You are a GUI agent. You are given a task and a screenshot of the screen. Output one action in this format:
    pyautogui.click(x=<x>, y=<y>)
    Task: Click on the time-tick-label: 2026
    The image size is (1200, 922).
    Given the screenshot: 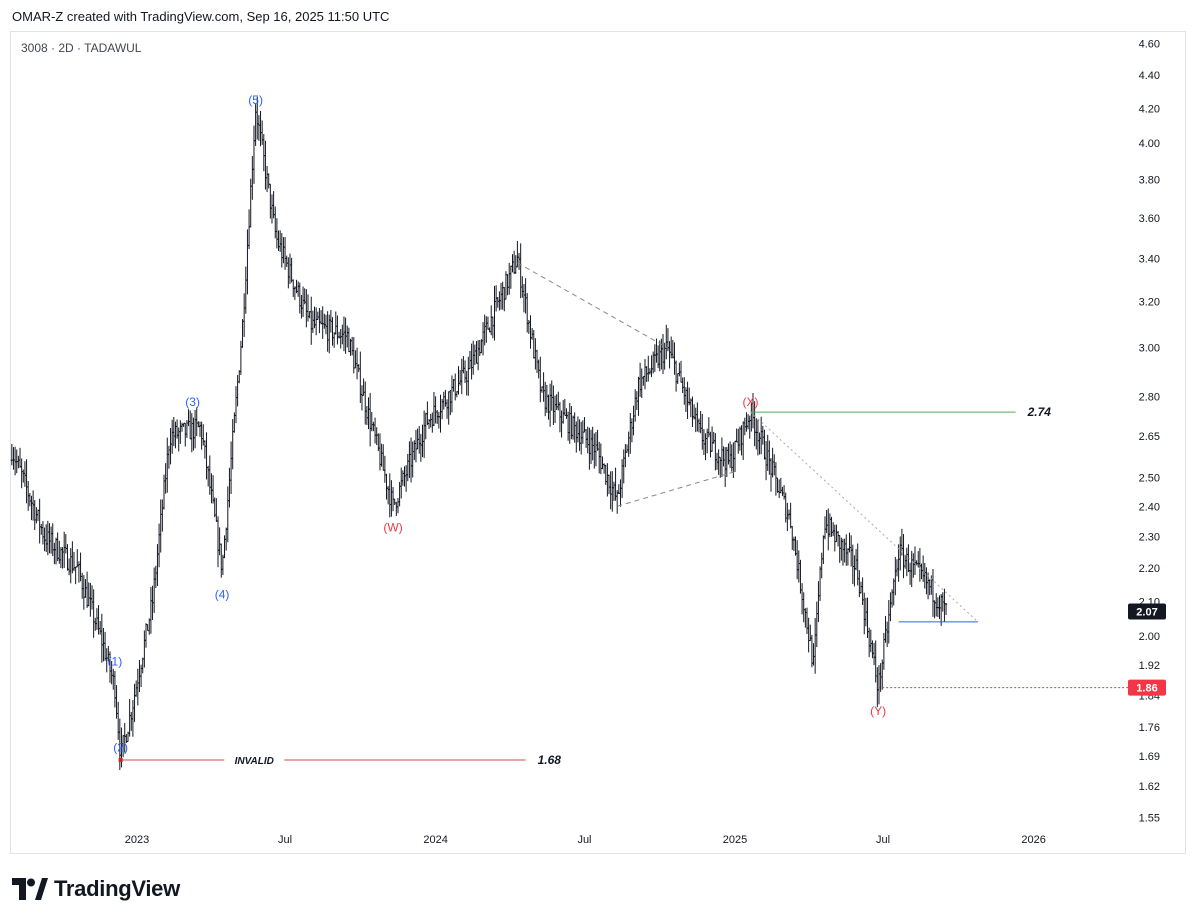 What is the action you would take?
    pyautogui.click(x=1033, y=840)
    